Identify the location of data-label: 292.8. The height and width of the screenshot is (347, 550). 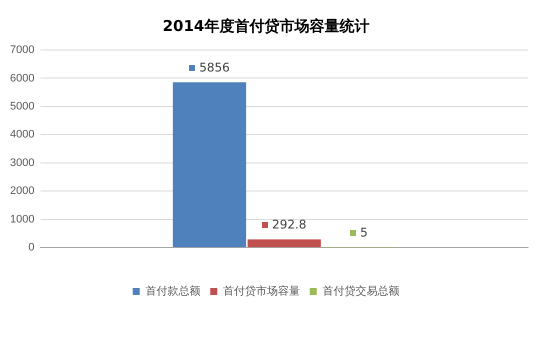
(289, 224).